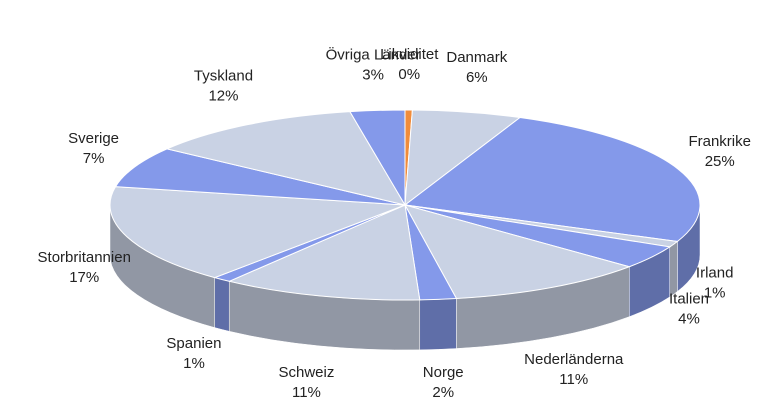  Describe the element at coordinates (84, 277) in the screenshot. I see `slice-value-label: 17%` at that location.